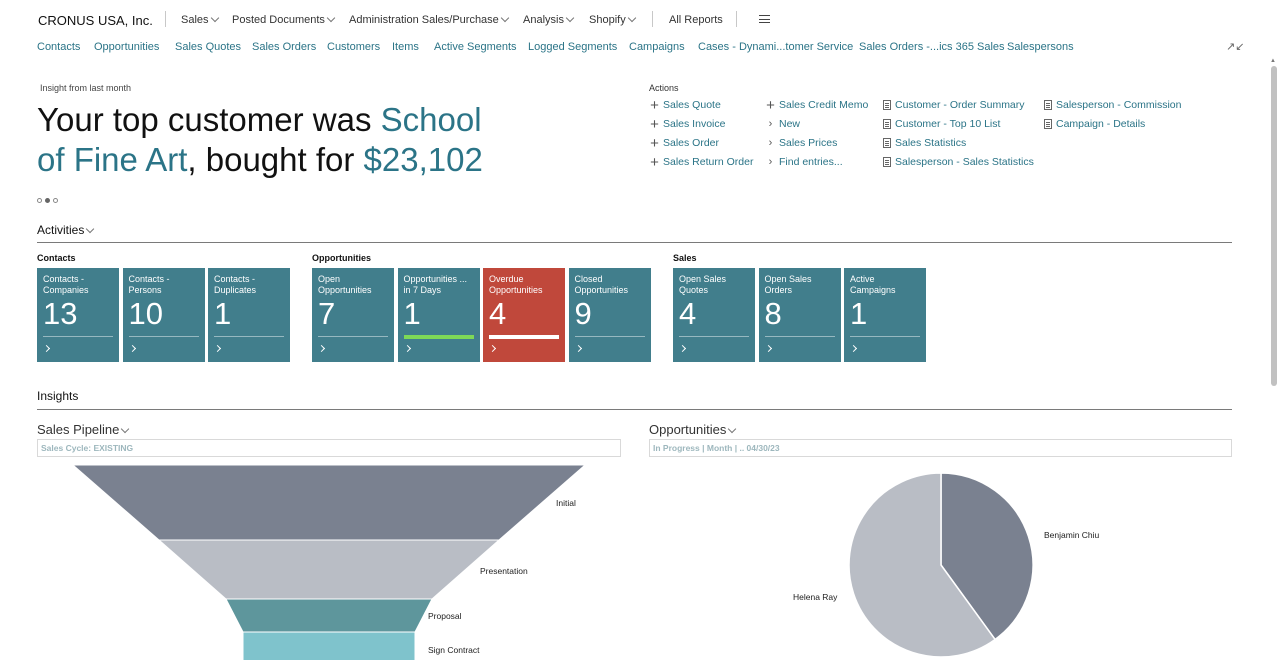  I want to click on tile-label: Contacts - Persons, so click(149, 284).